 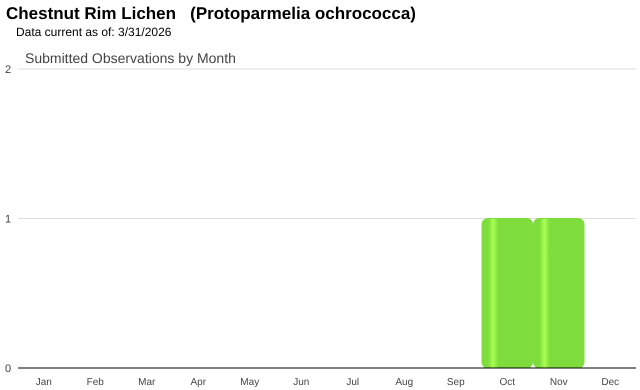 What do you see at coordinates (559, 382) in the screenshot?
I see `x-tick-label: Nov` at bounding box center [559, 382].